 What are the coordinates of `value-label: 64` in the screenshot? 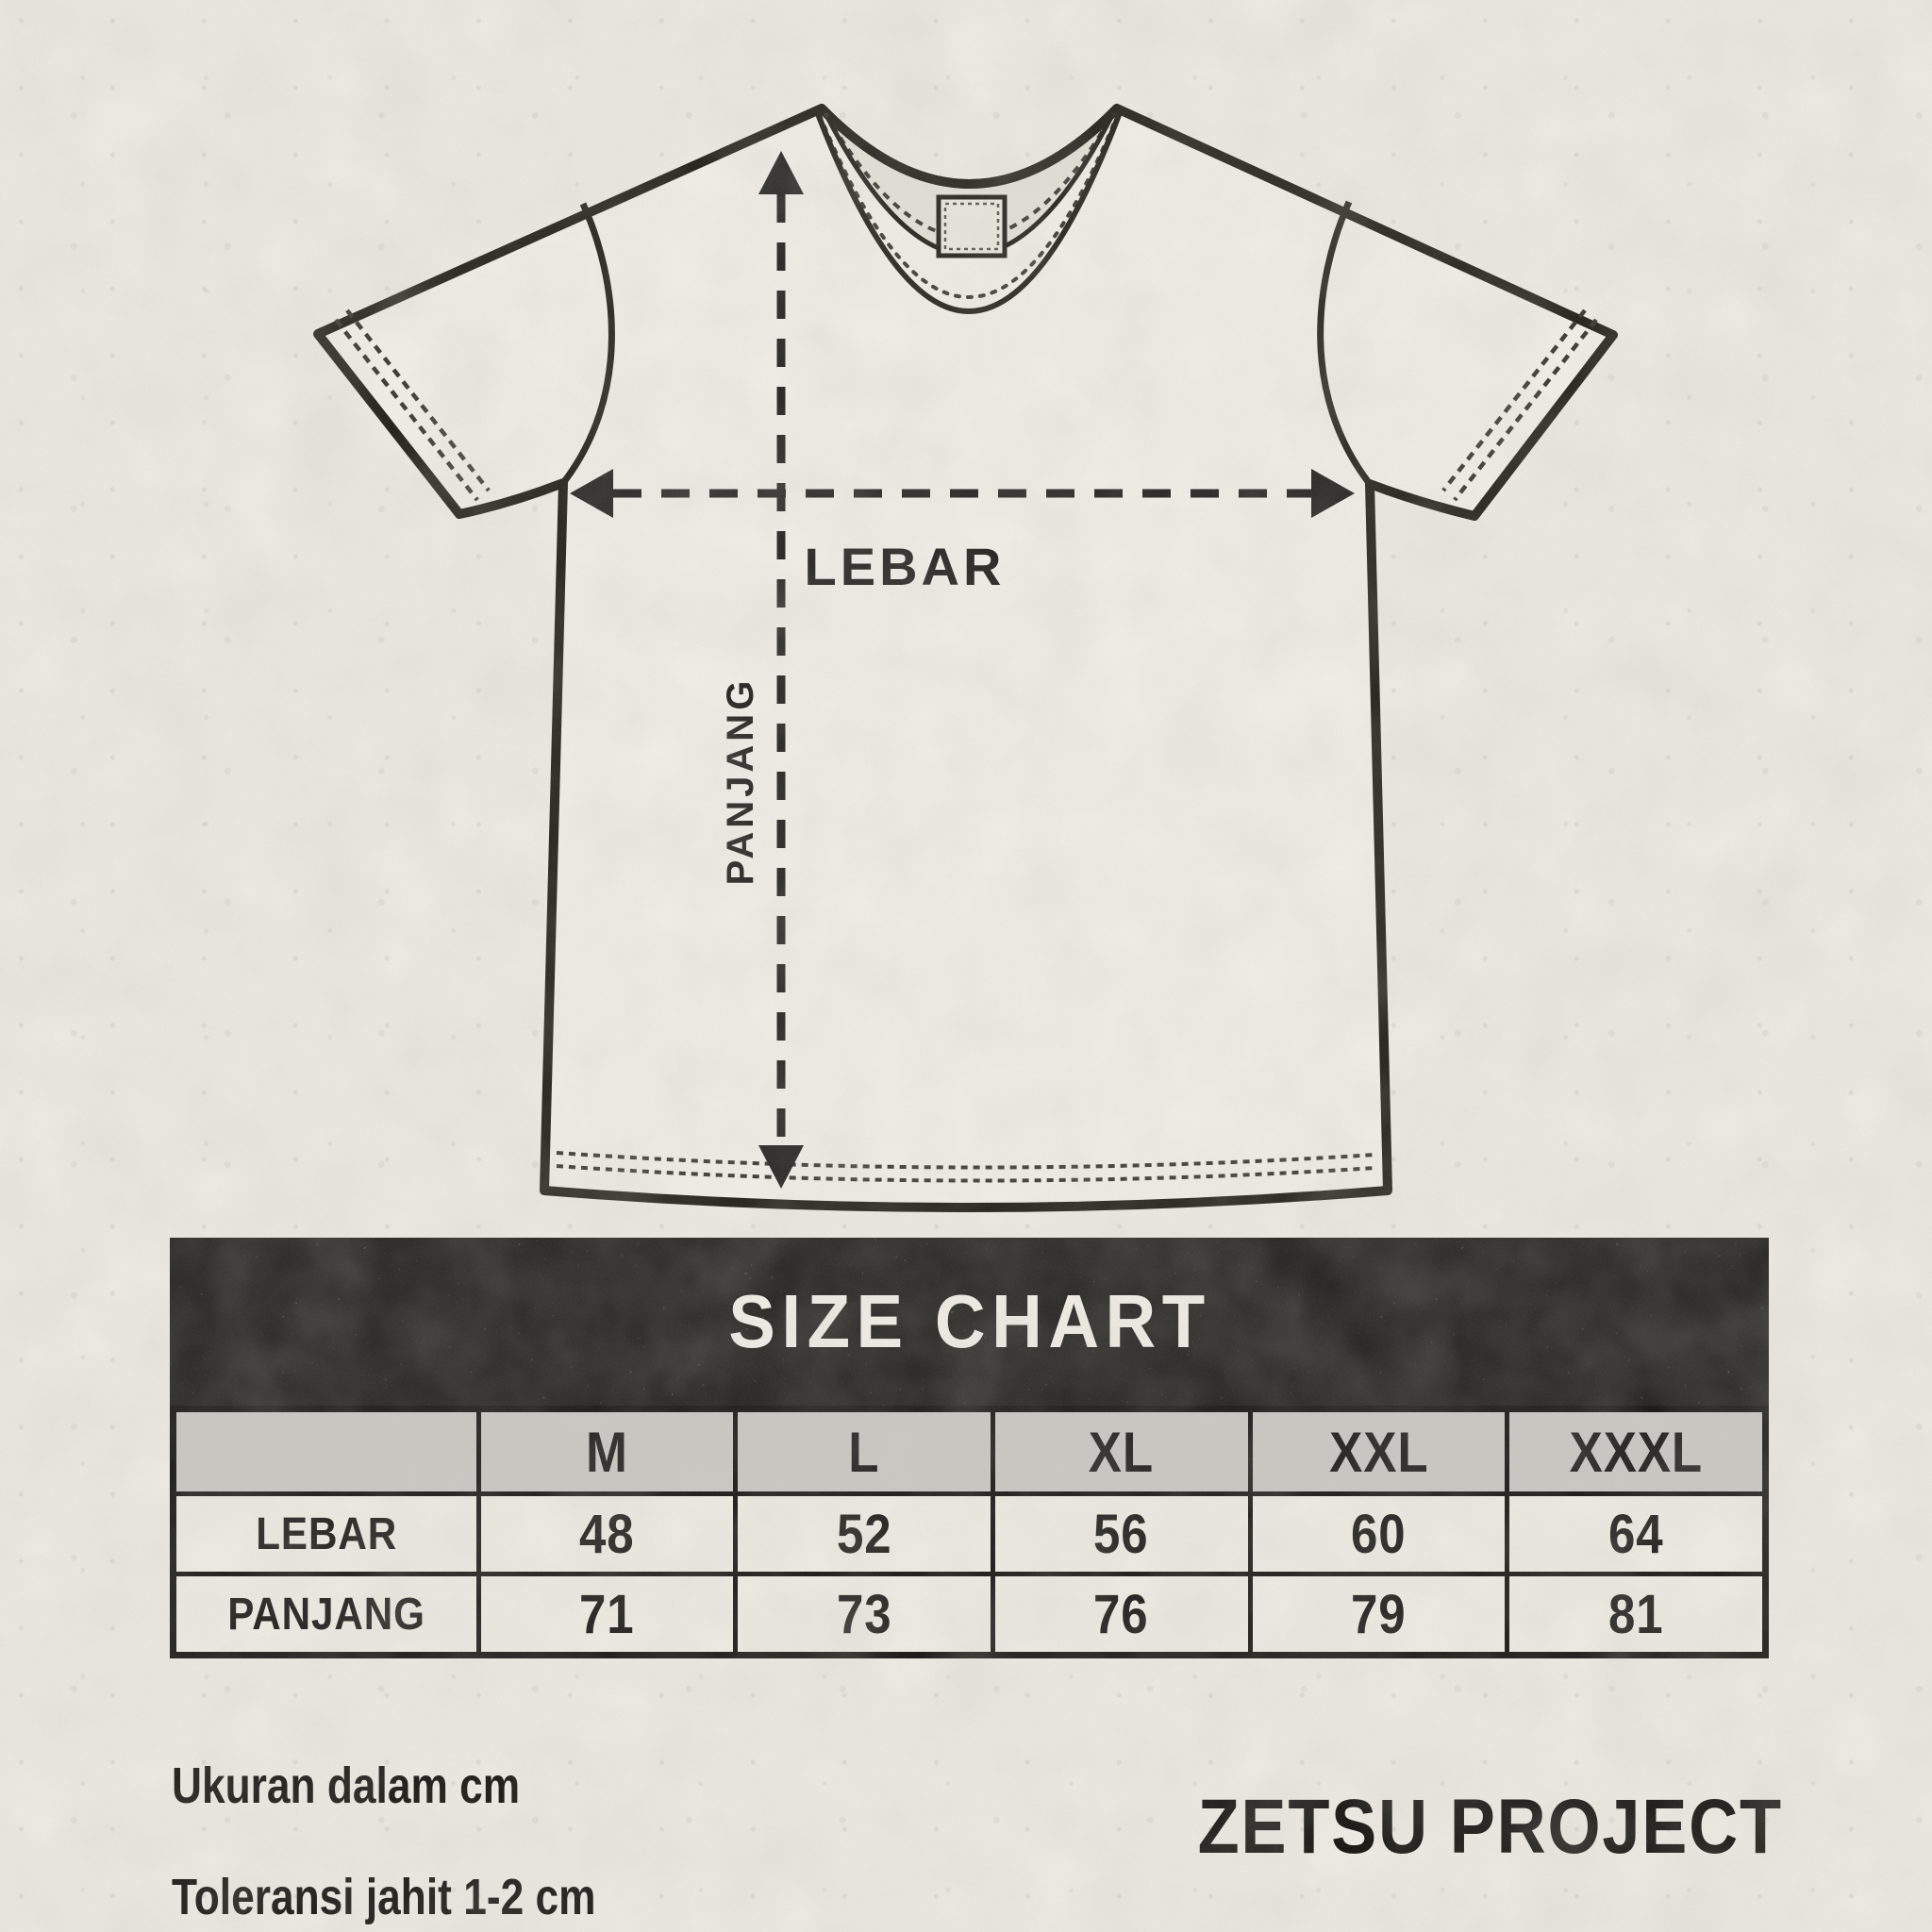 It's located at (1635, 1534).